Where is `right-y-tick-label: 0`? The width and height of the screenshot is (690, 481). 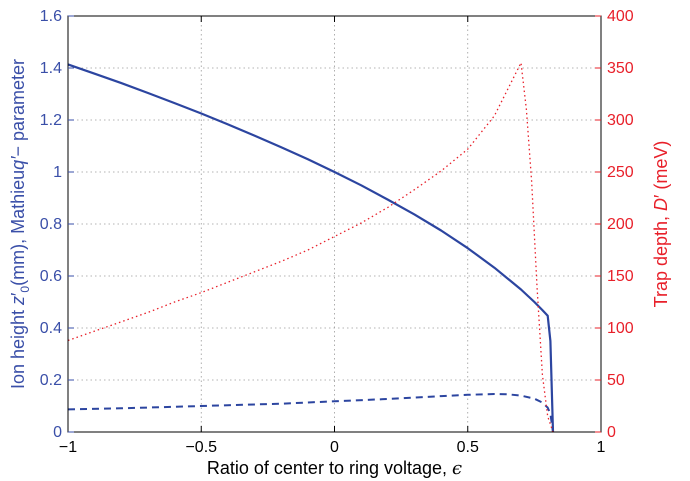 right-y-tick-label: 0 is located at coordinates (611, 432).